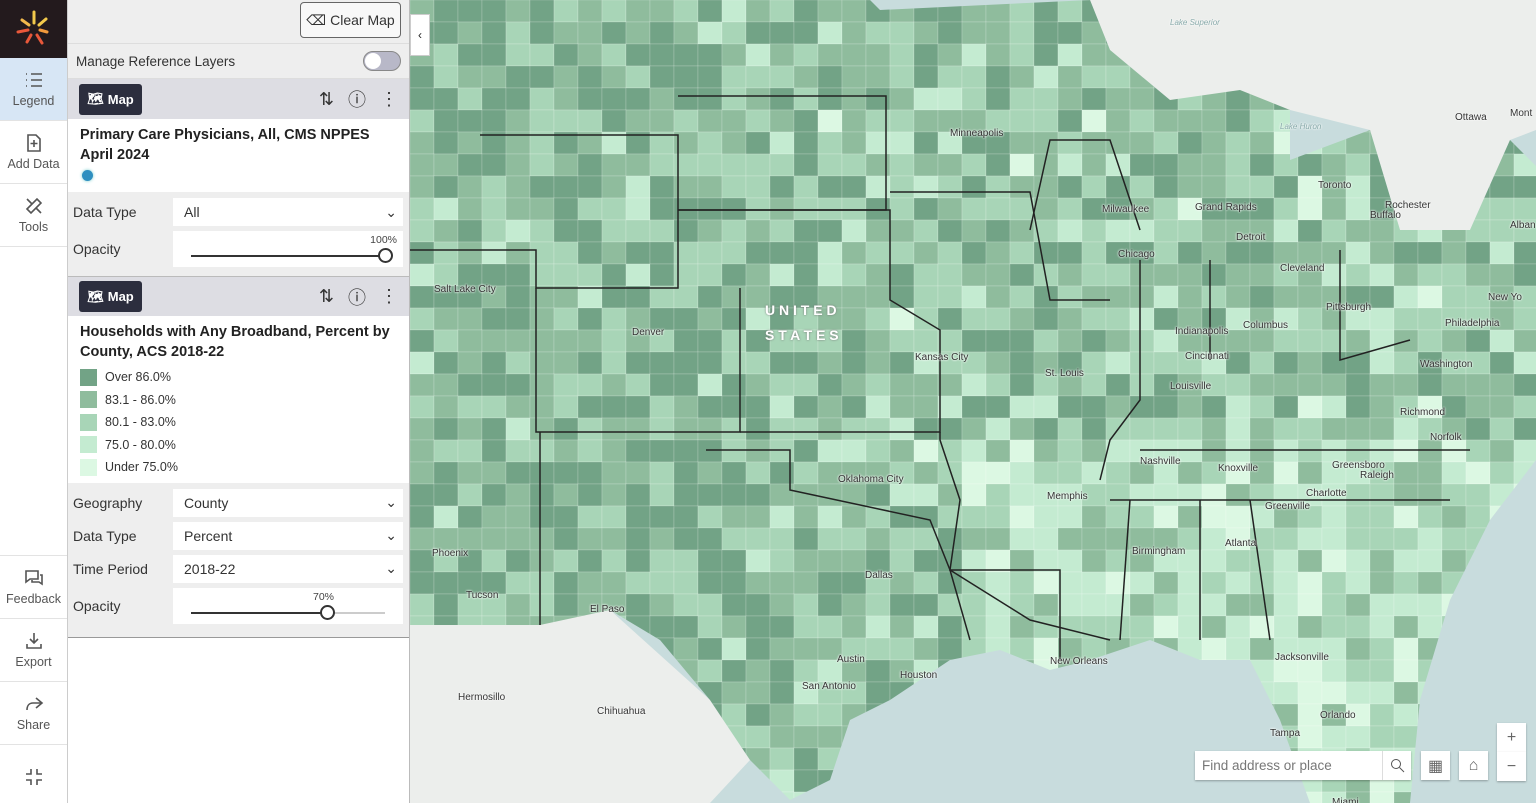 The height and width of the screenshot is (808, 1536). Describe the element at coordinates (33, 152) in the screenshot. I see `rail-add-data-button: Add Data` at that location.